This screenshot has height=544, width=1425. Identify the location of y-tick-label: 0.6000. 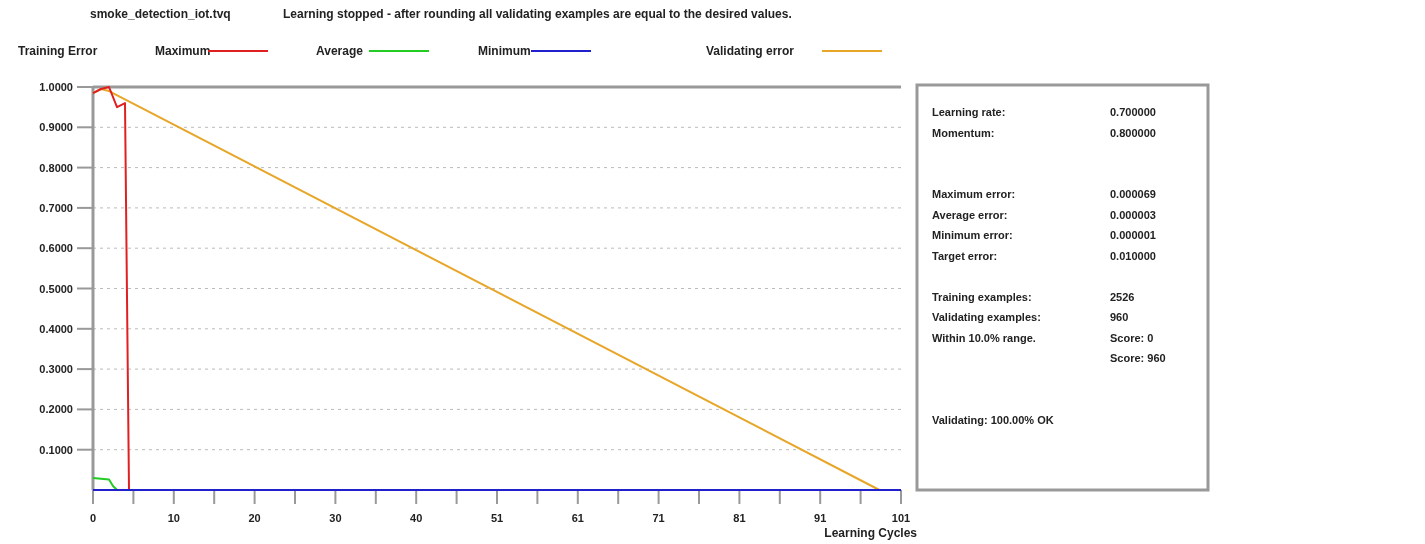
(56, 248).